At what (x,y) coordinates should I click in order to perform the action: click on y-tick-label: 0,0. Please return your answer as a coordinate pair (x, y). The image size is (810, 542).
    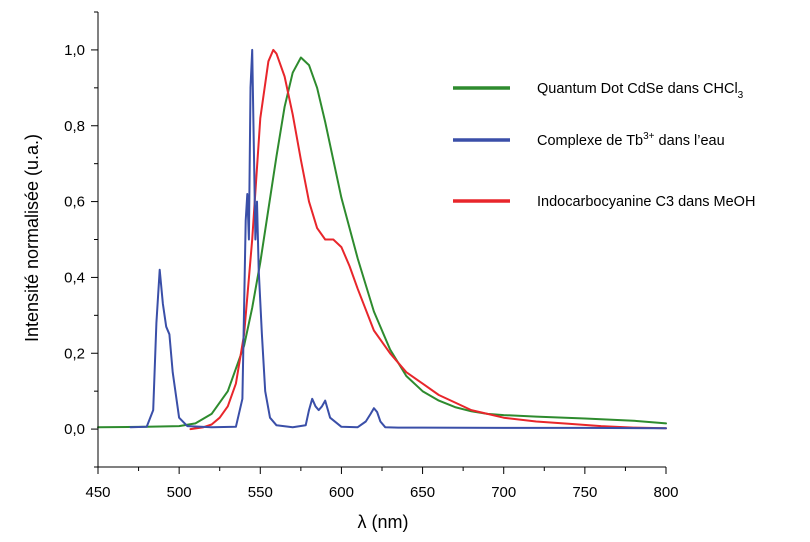
    Looking at the image, I should click on (74, 429).